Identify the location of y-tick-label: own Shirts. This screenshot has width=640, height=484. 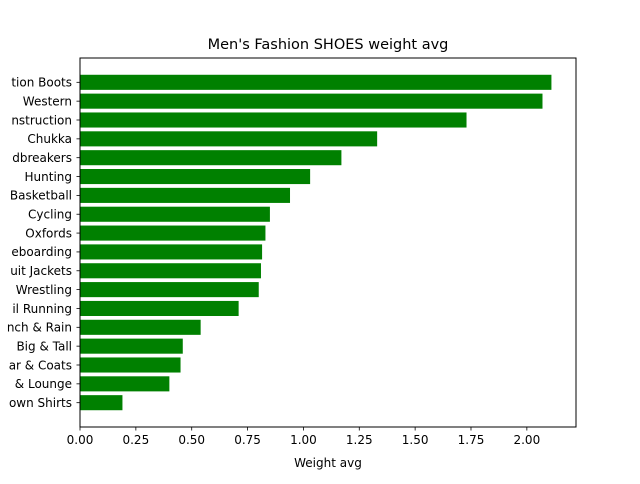
(40, 403).